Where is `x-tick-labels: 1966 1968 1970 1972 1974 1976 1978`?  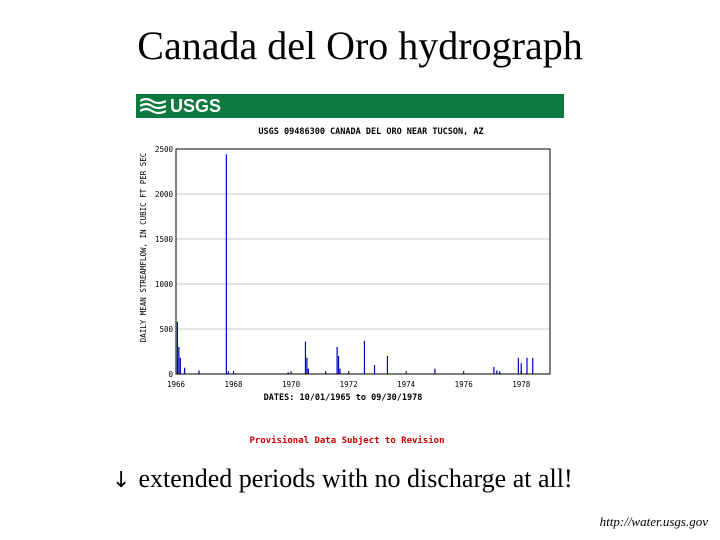
x-tick-labels: 1966 1968 1970 1972 1974 1976 1978 is located at coordinates (349, 380).